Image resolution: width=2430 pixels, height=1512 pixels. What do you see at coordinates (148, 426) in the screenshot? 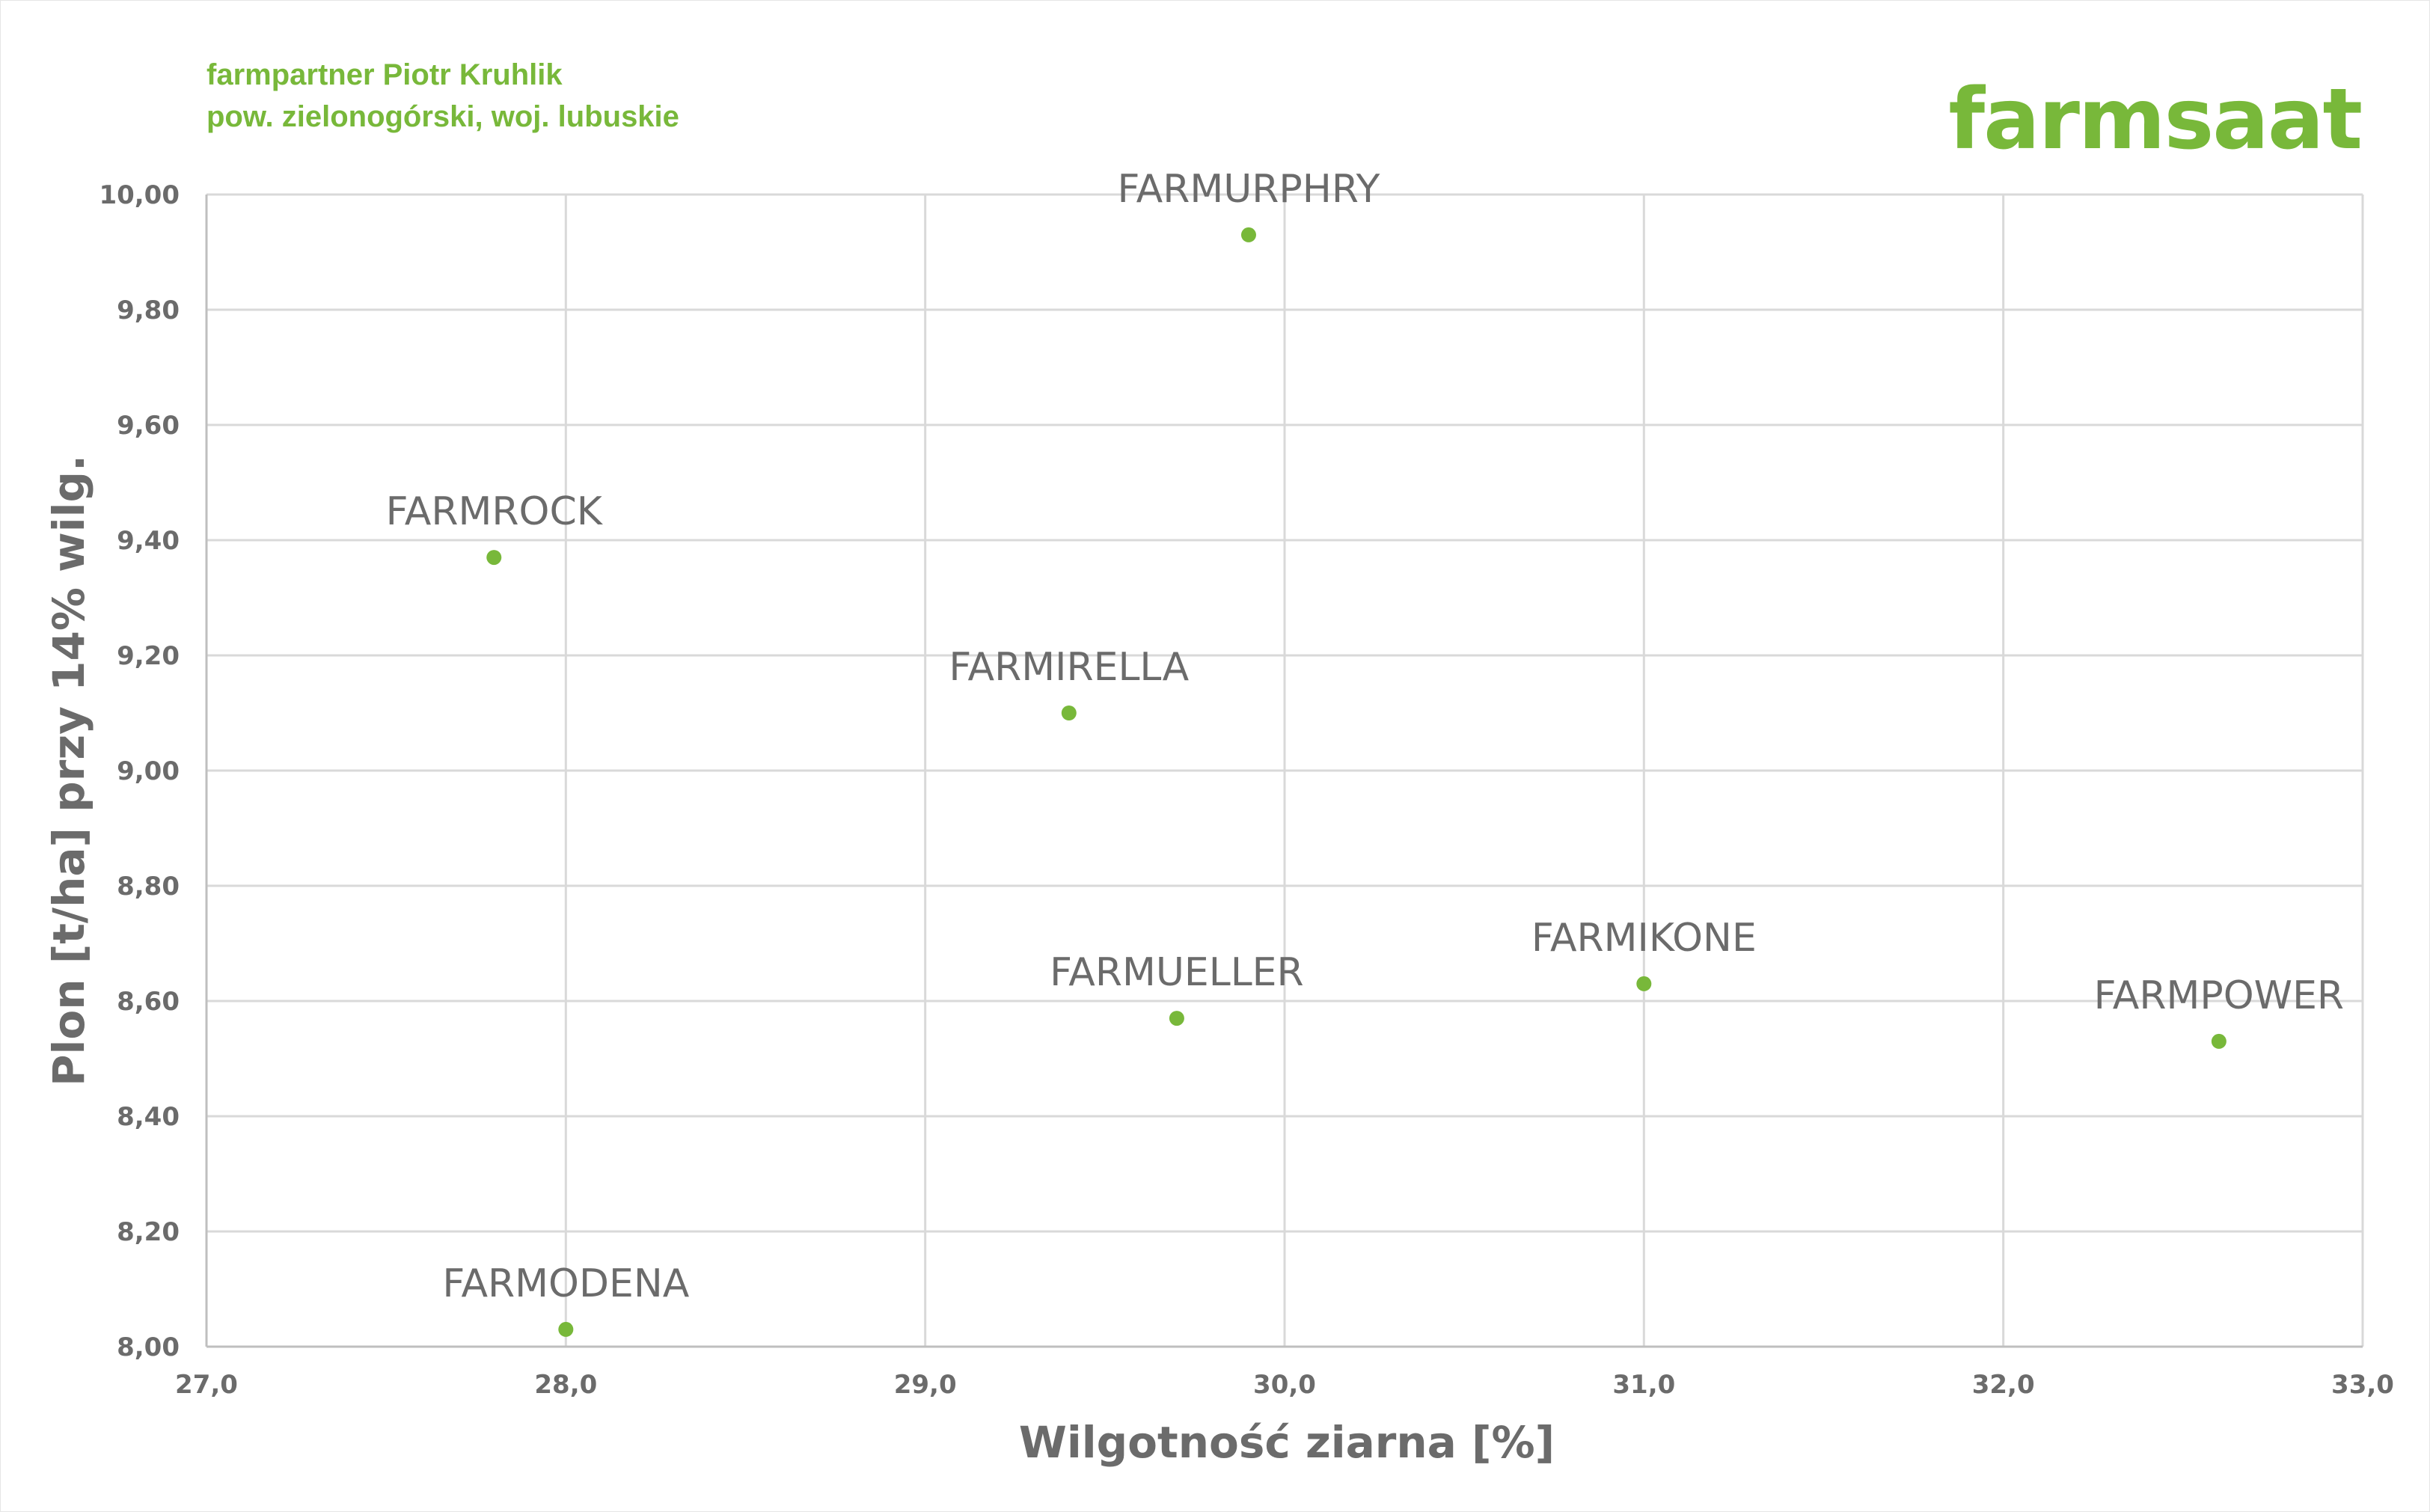
I see `y-tick-label: 9,60` at bounding box center [148, 426].